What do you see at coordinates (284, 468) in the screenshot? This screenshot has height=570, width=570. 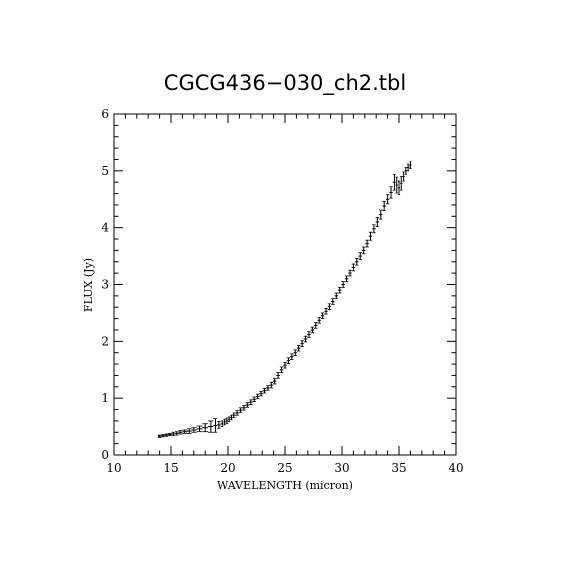 I see `x-tick-label: 25` at bounding box center [284, 468].